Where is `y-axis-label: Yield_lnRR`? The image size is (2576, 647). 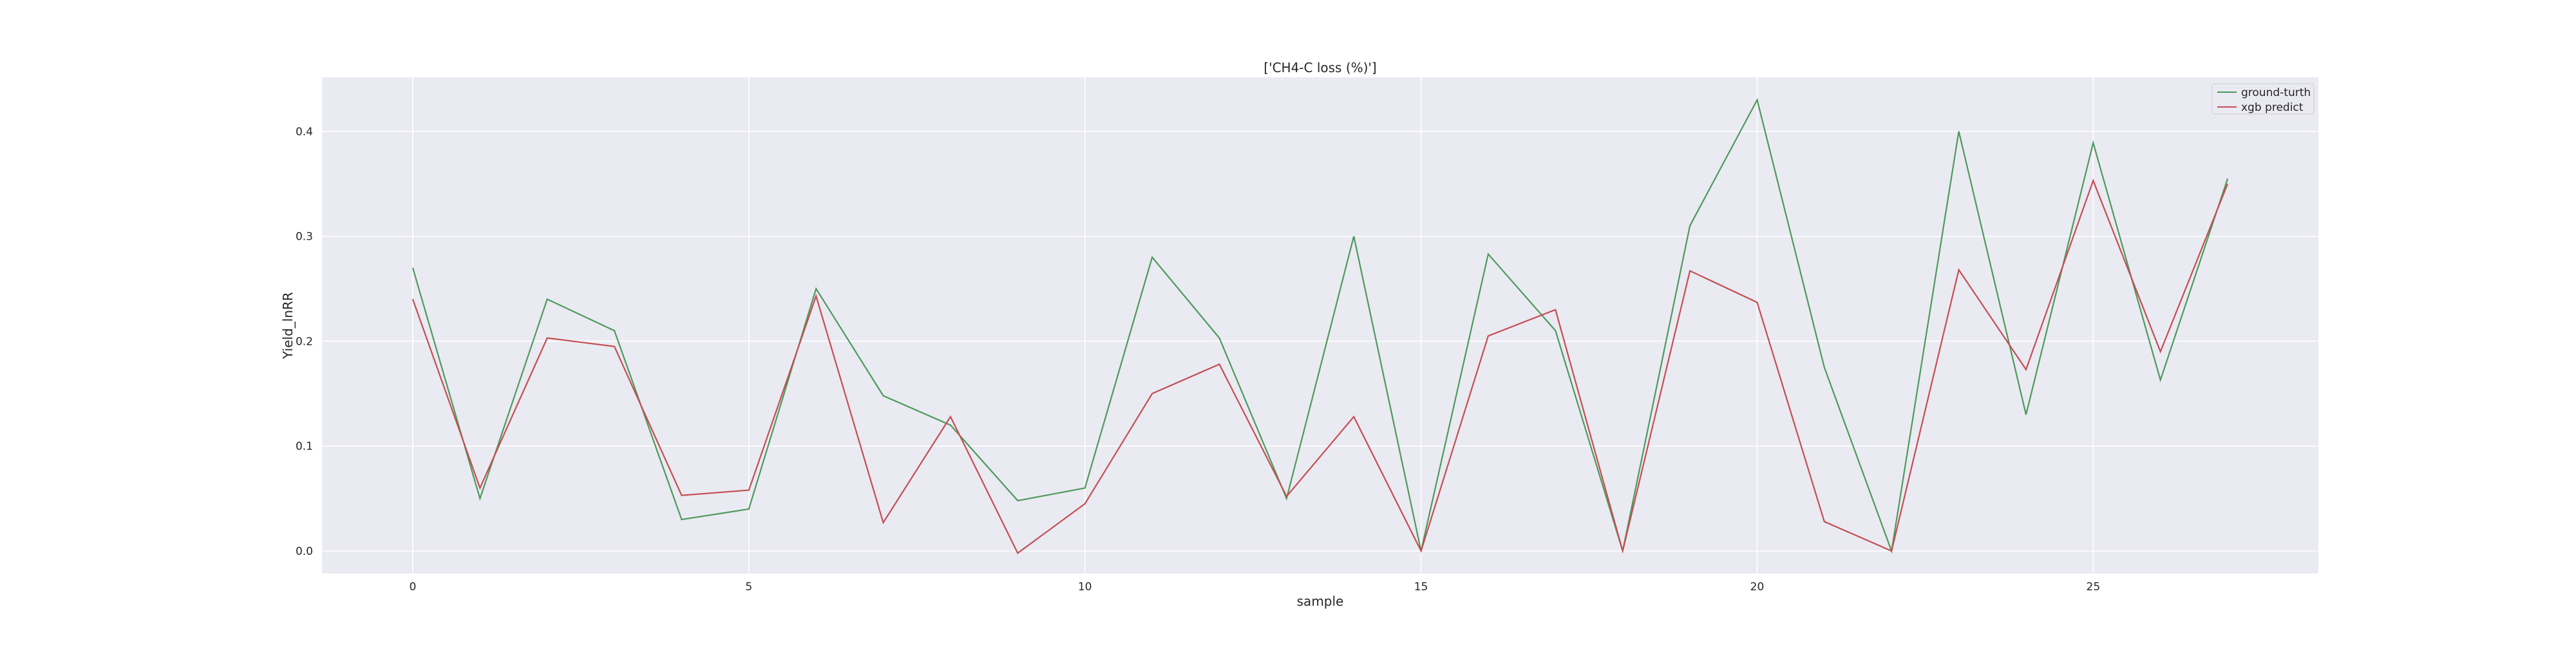 y-axis-label: Yield_lnRR is located at coordinates (288, 326).